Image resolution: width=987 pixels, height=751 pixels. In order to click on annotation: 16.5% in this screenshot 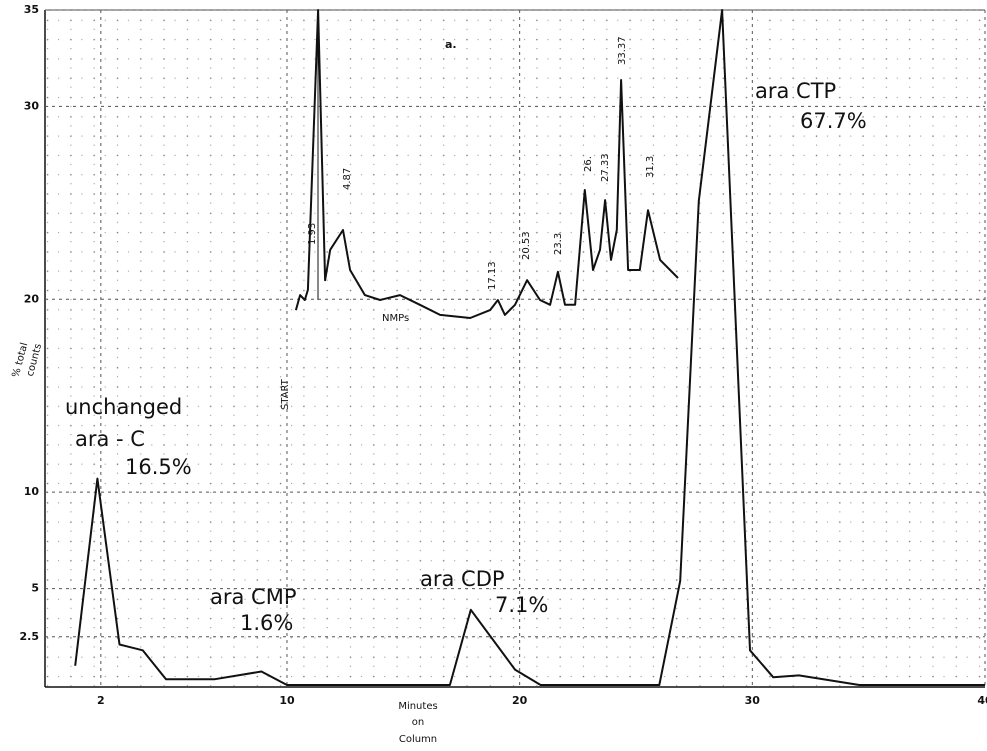, I will do `click(158, 467)`.